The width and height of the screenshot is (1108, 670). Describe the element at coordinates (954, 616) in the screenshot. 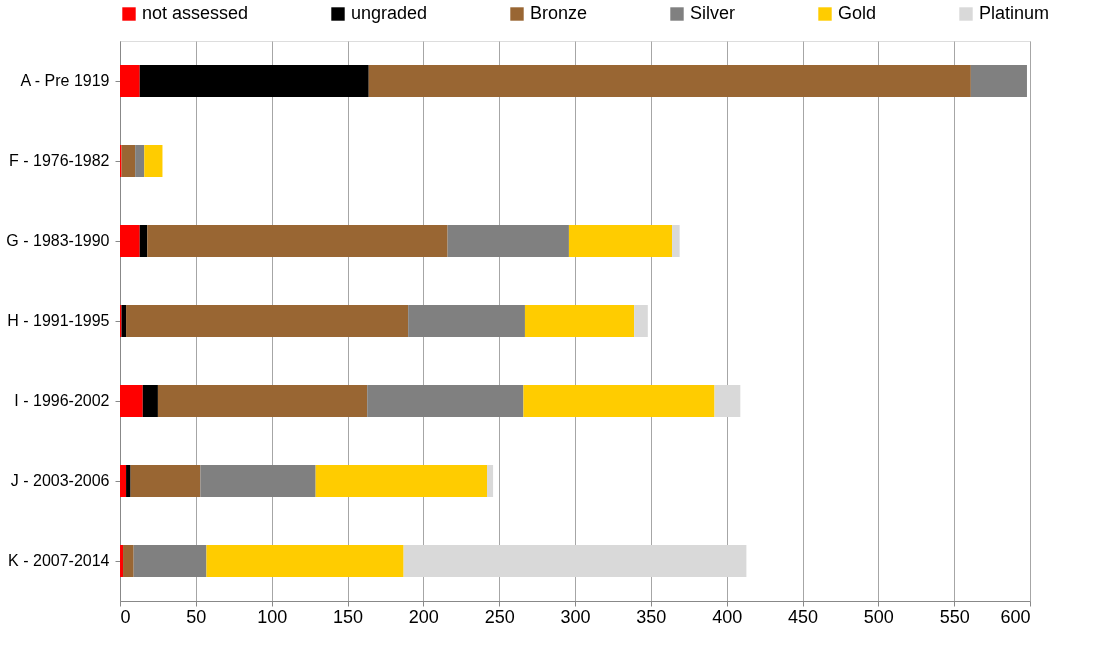

I see `x-tick-label: 550` at that location.